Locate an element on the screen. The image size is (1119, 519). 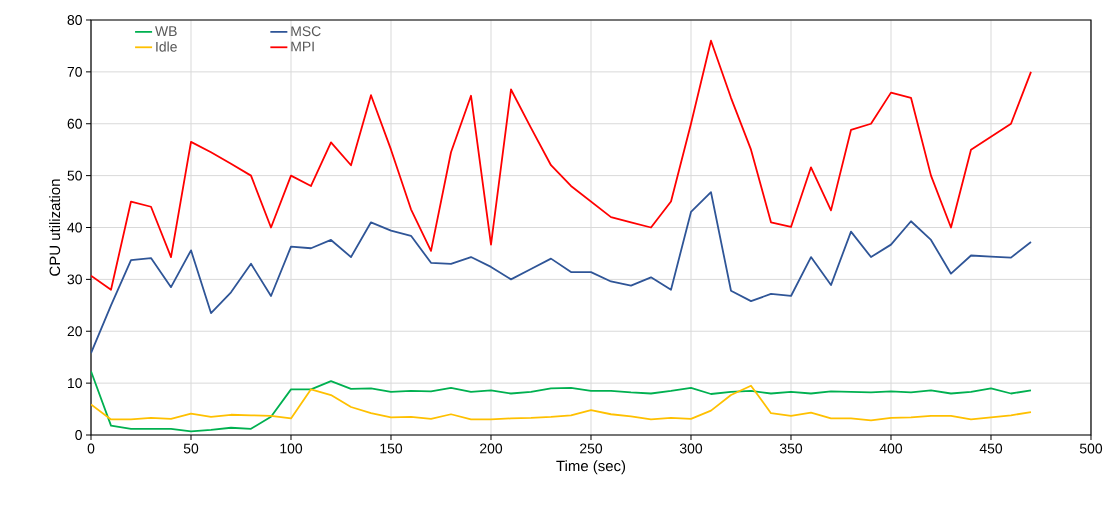
x-tick-label: 250 is located at coordinates (591, 448).